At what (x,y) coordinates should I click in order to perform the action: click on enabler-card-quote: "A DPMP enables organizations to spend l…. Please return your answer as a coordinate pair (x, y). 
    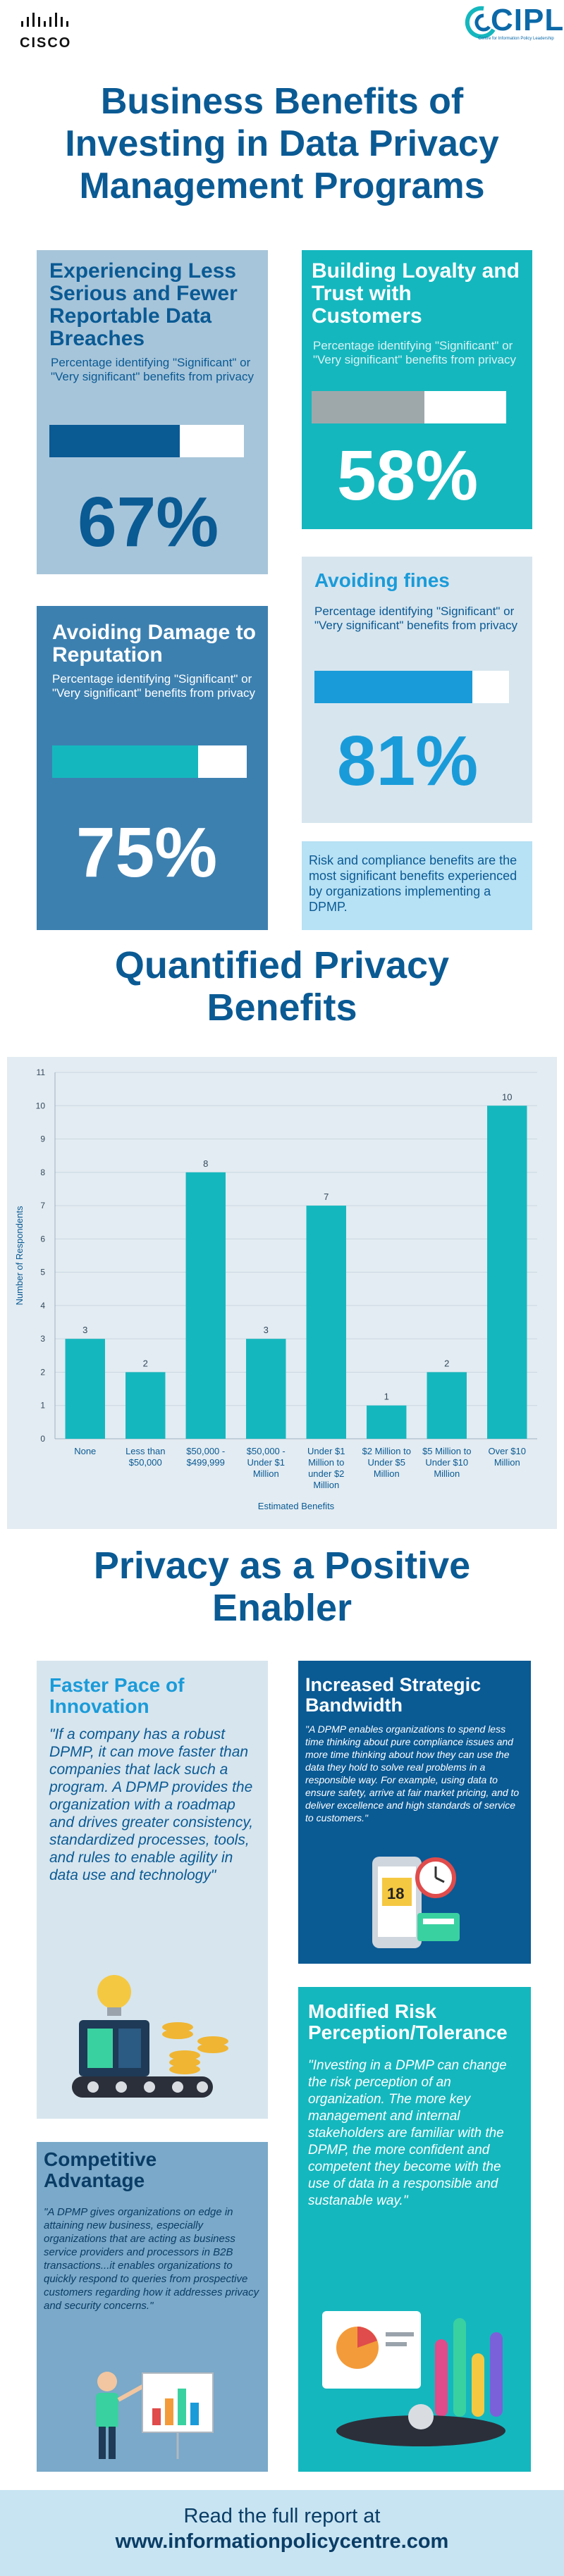
    Looking at the image, I should click on (412, 1773).